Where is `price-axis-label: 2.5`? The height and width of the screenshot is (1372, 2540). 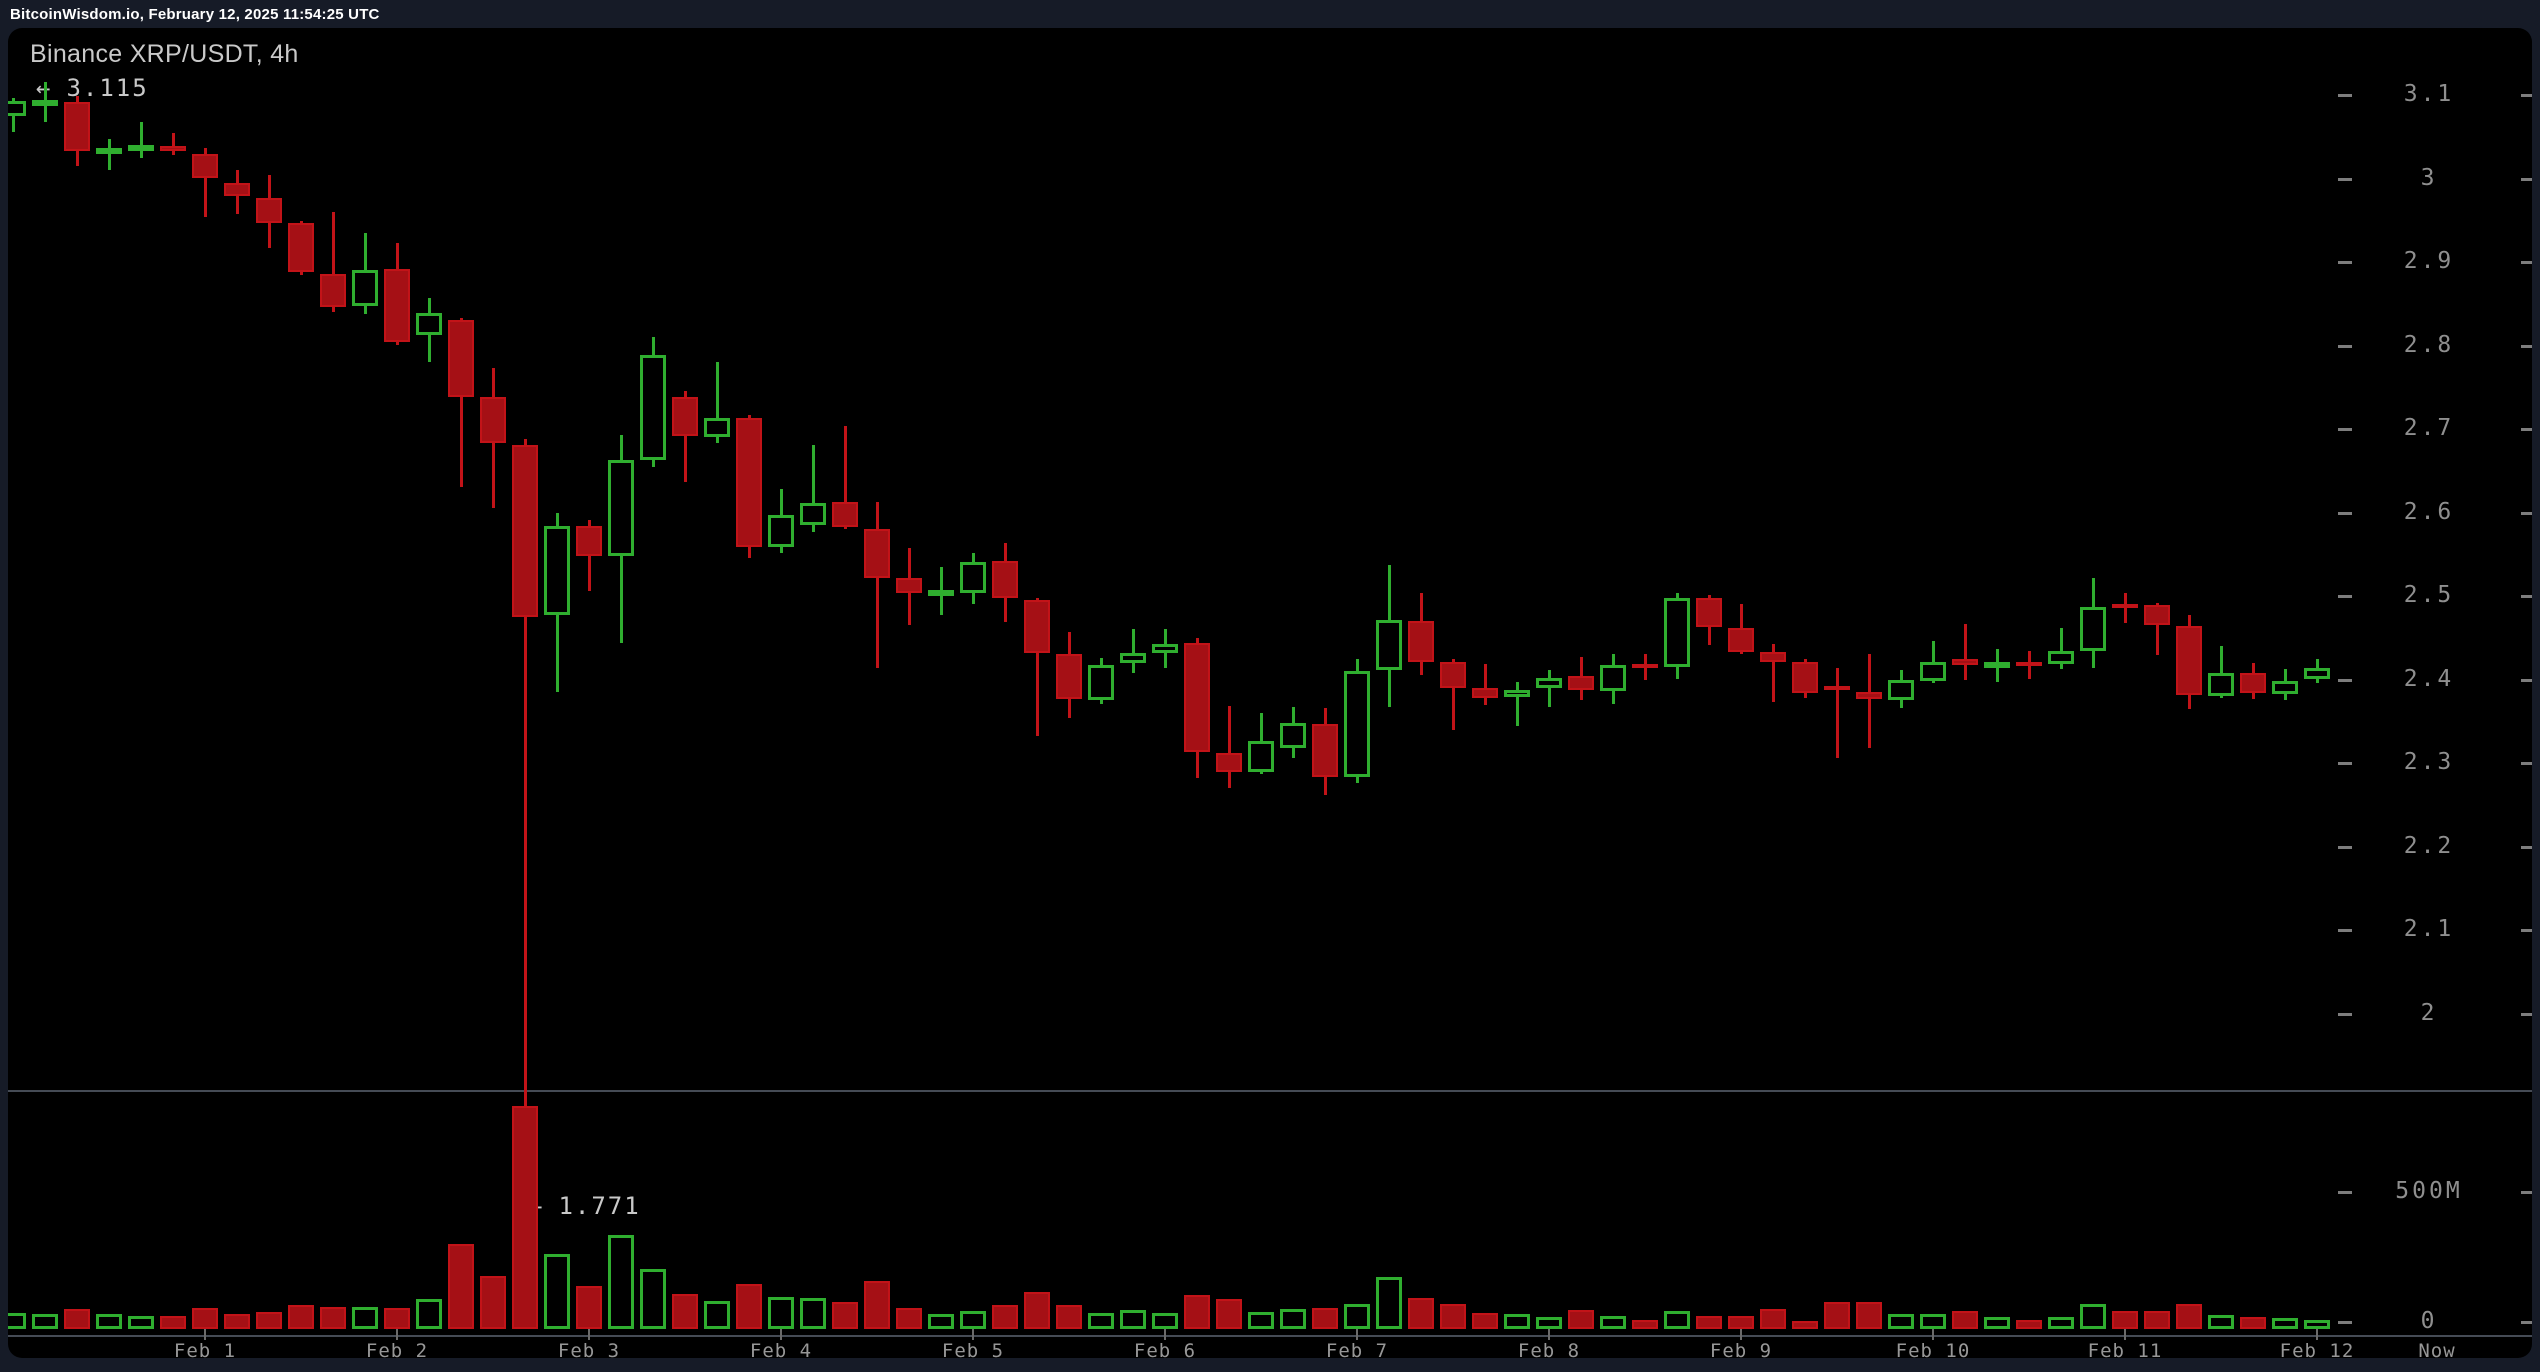 price-axis-label: 2.5 is located at coordinates (2429, 595).